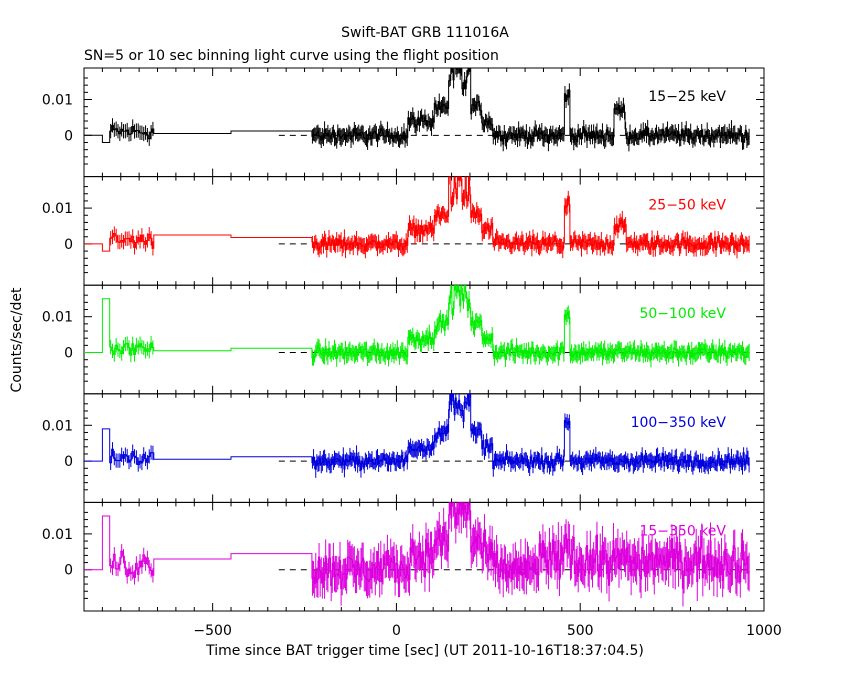 This screenshot has width=850, height=684. Describe the element at coordinates (679, 423) in the screenshot. I see `panel-energy-label: 100−350 keV` at that location.